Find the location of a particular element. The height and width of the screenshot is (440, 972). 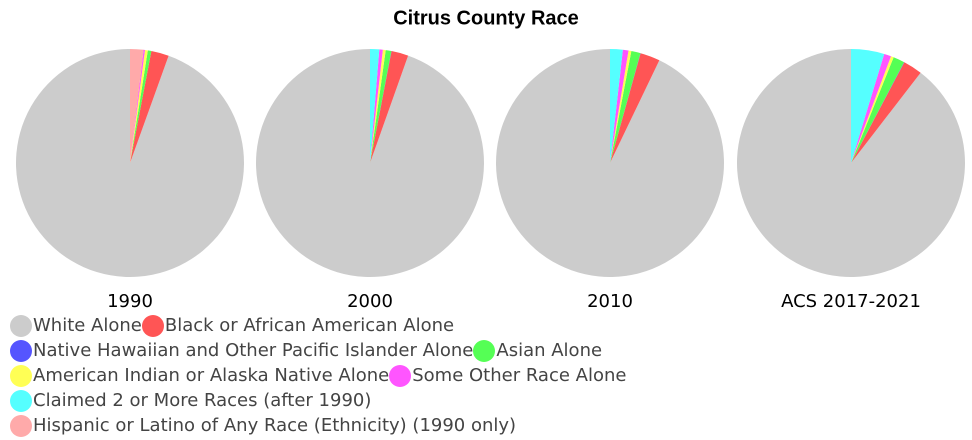

legend-item: Black or African American Alone is located at coordinates (298, 325).